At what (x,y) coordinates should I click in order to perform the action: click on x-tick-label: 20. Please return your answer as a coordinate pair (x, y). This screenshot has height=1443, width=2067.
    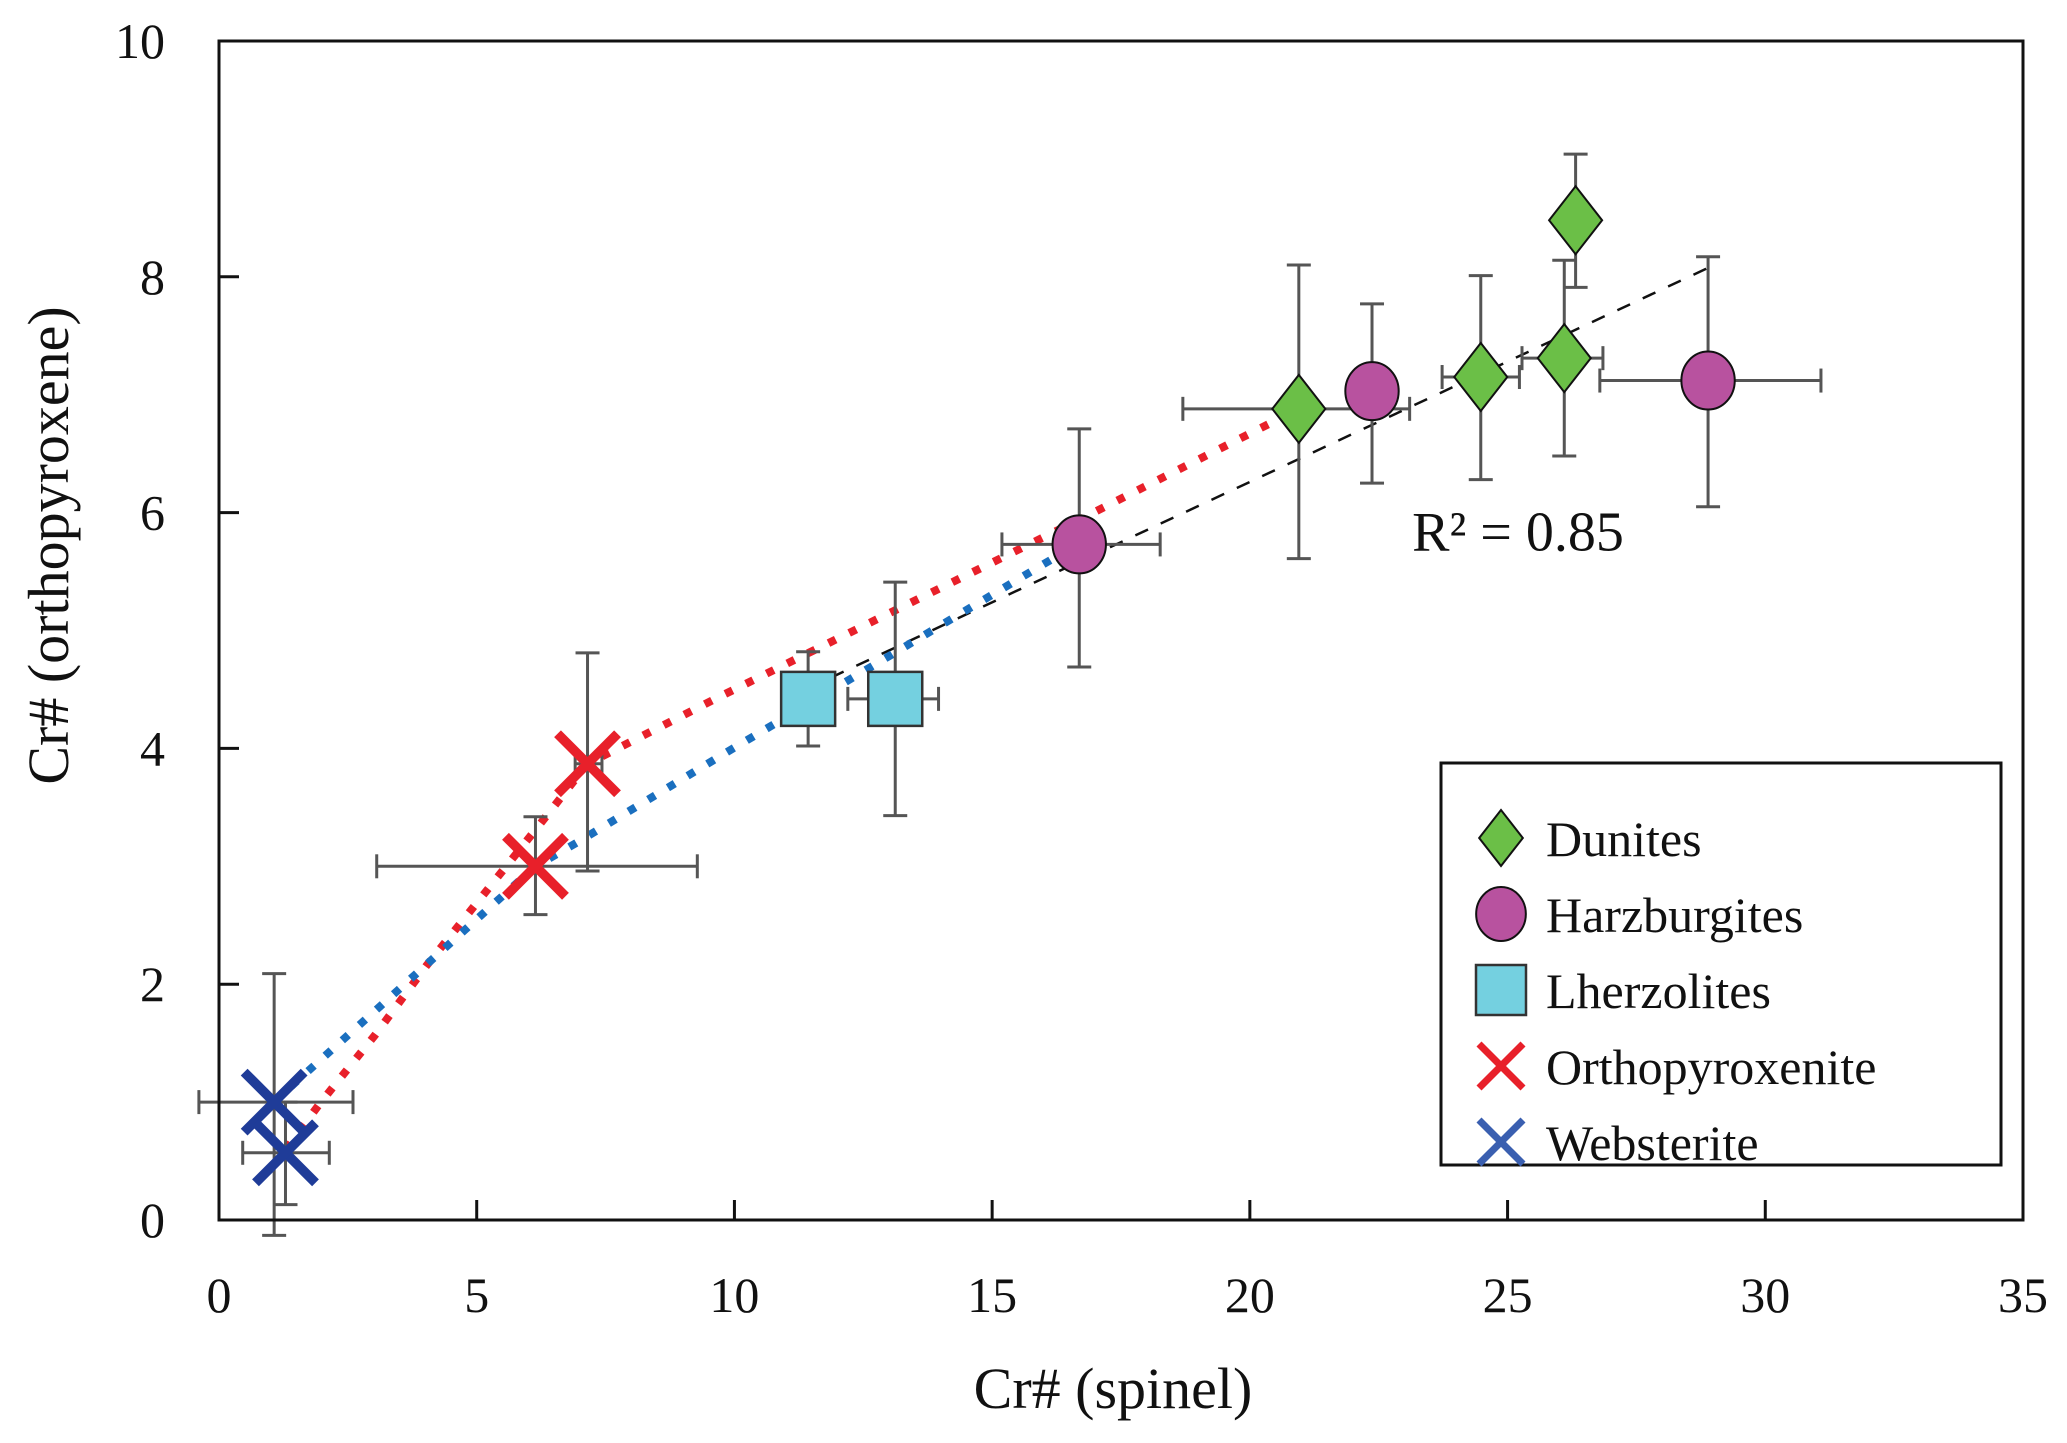
    Looking at the image, I should click on (1250, 1295).